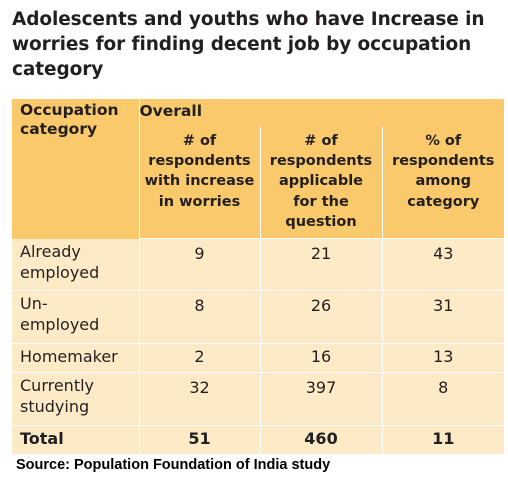  What do you see at coordinates (321, 317) in the screenshot?
I see `table-cell: 26` at bounding box center [321, 317].